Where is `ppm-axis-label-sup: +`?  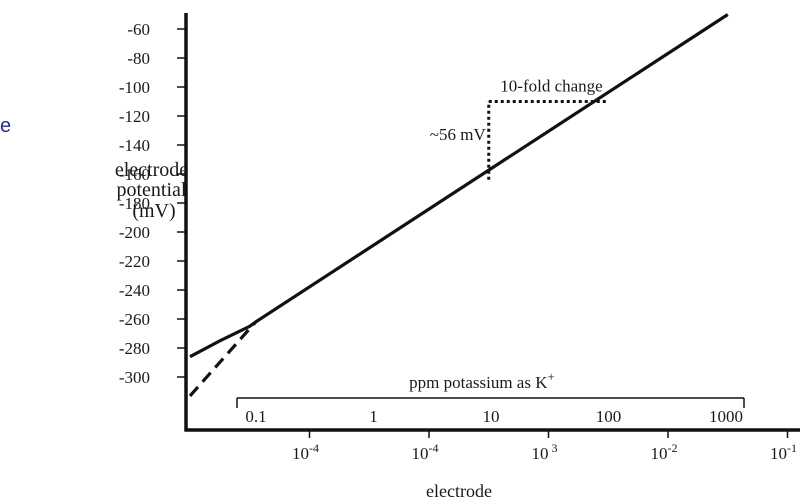 ppm-axis-label-sup: + is located at coordinates (551, 376).